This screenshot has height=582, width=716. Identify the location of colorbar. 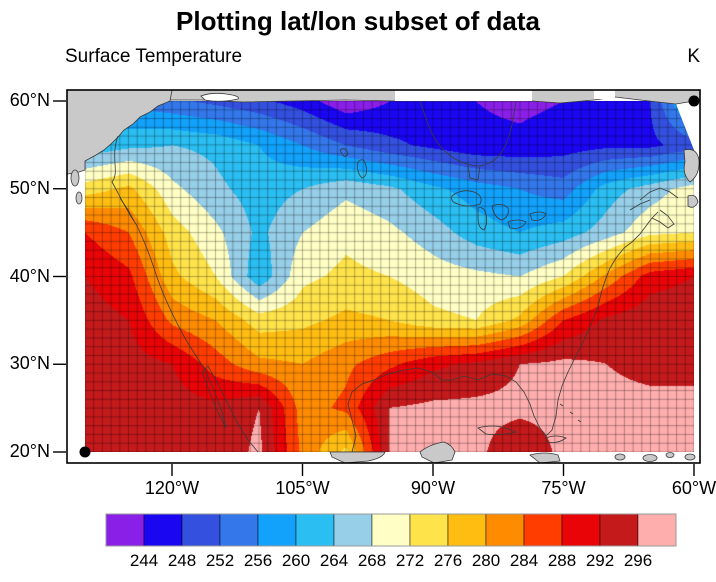
(391, 530).